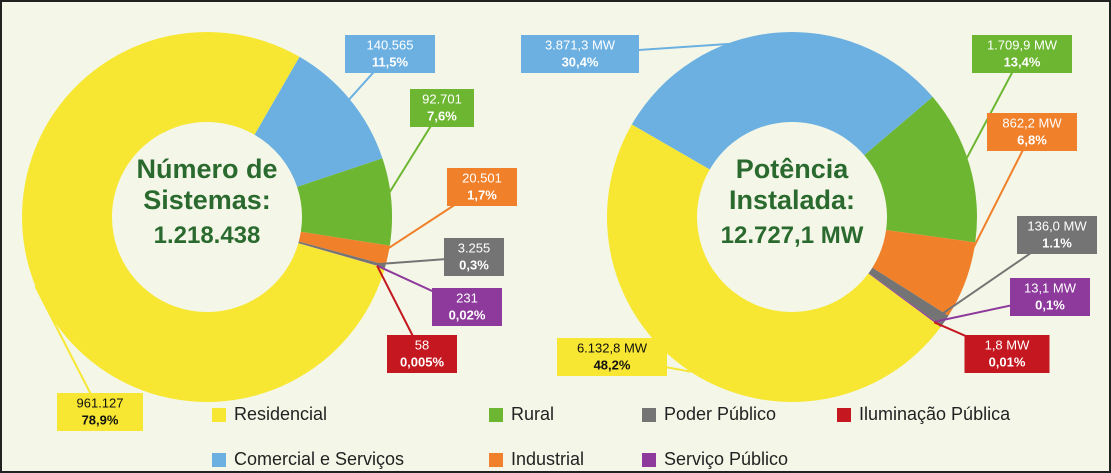  What do you see at coordinates (319, 459) in the screenshot?
I see `legend-label: Comercial e Serviços` at bounding box center [319, 459].